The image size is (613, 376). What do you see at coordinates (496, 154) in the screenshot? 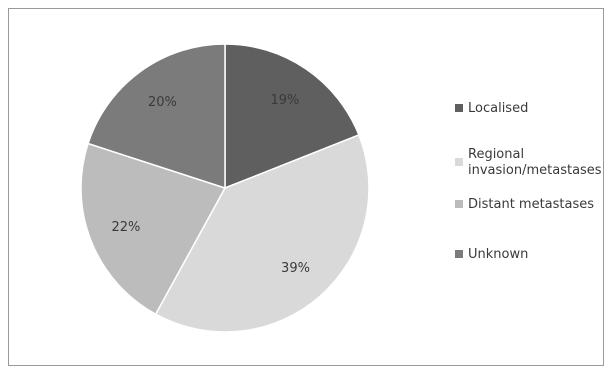
I see `legend-label: Regional` at bounding box center [496, 154].